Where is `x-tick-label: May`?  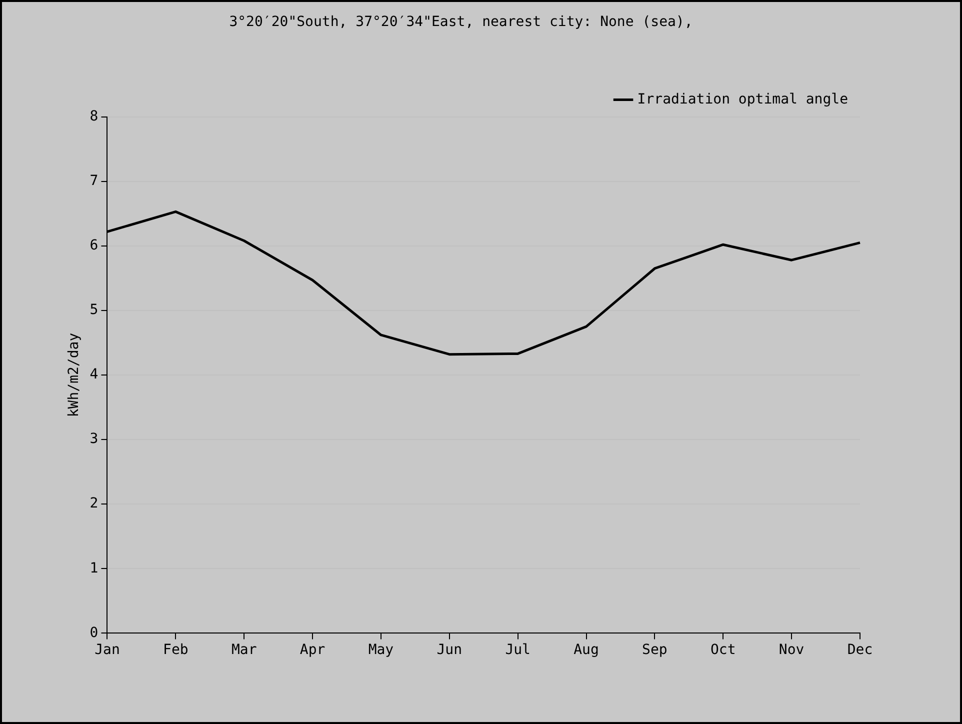
x-tick-label: May is located at coordinates (381, 650).